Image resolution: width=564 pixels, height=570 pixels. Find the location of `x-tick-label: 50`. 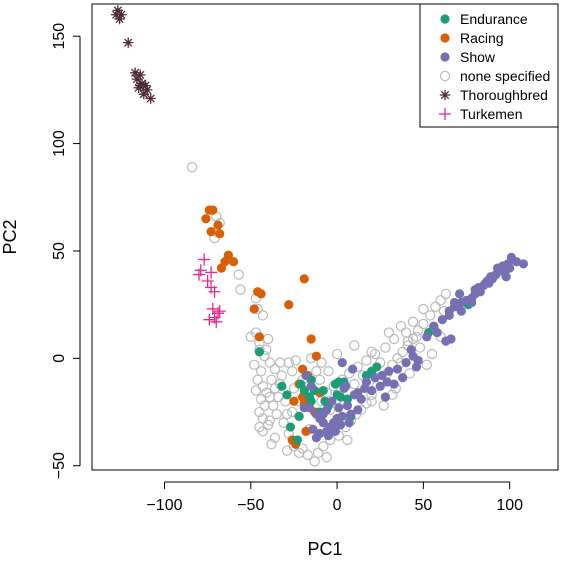

x-tick-label: 50 is located at coordinates (423, 505).